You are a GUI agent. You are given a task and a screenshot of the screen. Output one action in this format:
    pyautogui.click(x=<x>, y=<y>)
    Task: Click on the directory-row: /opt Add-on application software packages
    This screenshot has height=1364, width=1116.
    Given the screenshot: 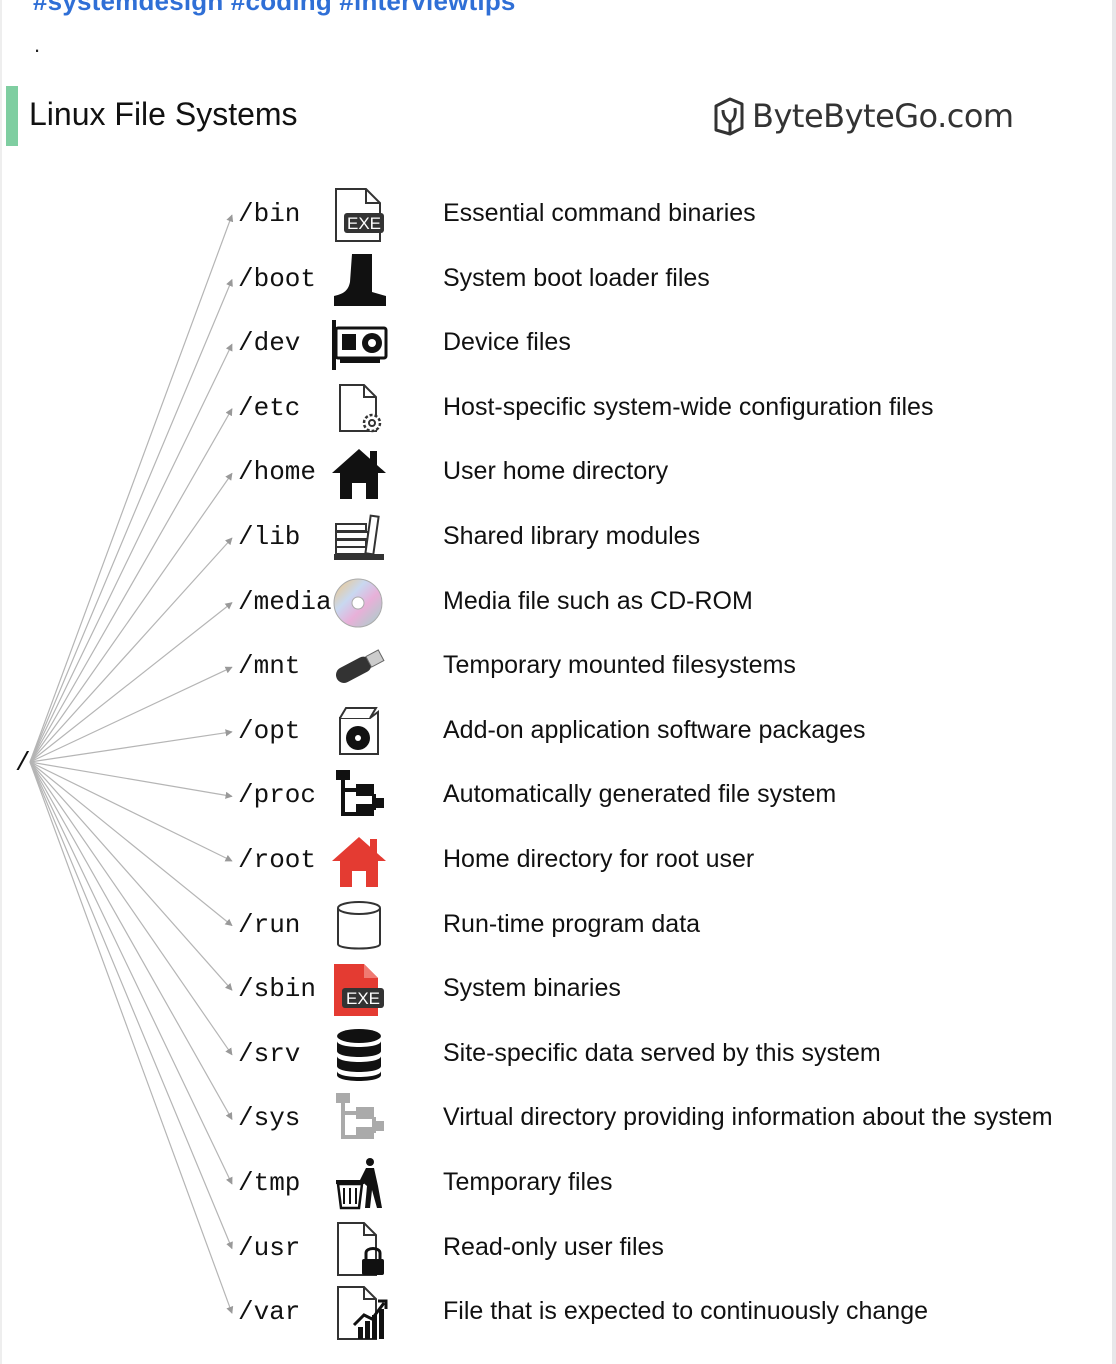 What is the action you would take?
    pyautogui.click(x=558, y=732)
    